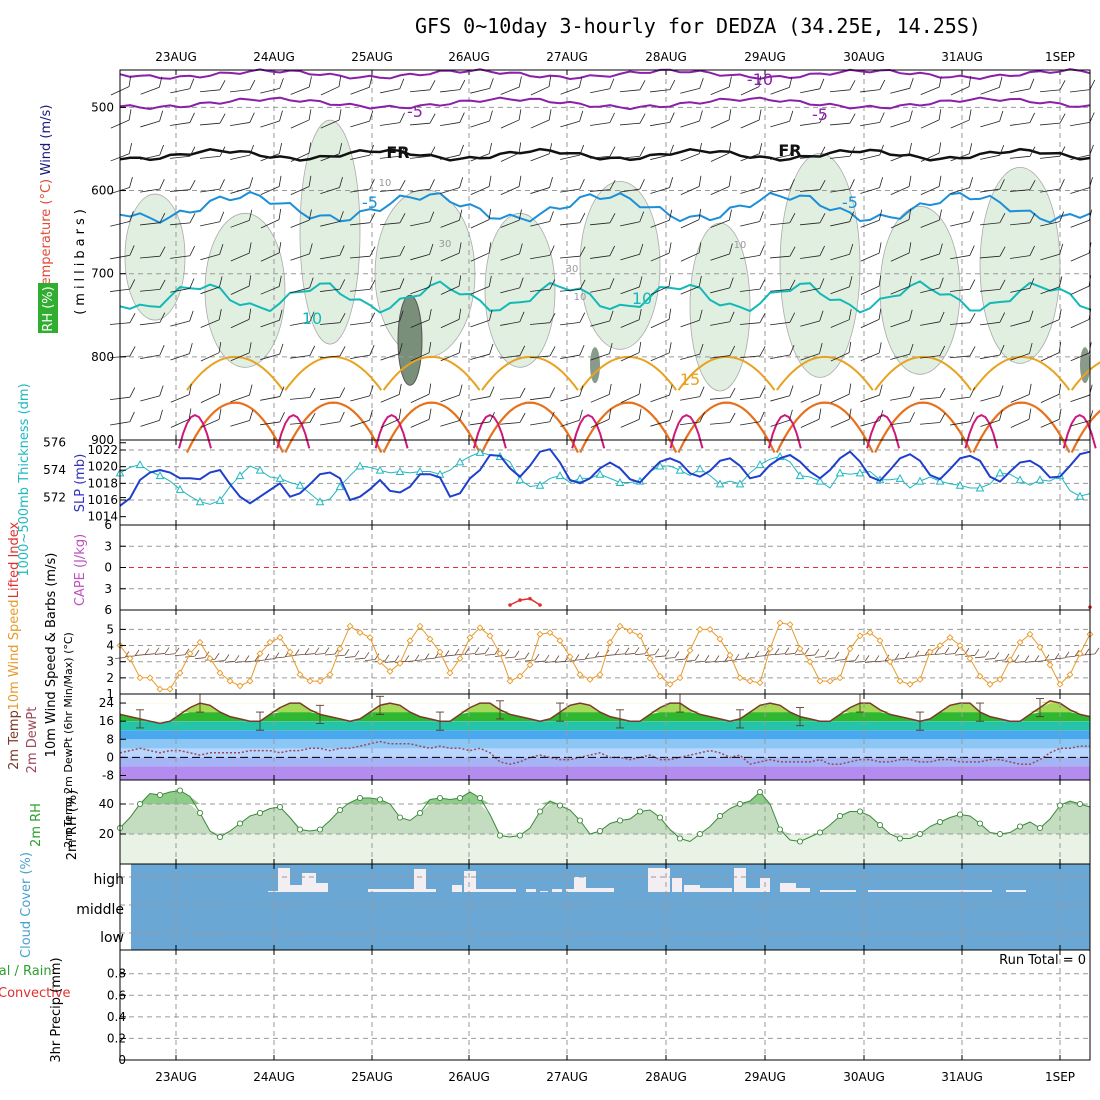 This screenshot has height=1100, width=1100. What do you see at coordinates (110, 694) in the screenshot?
I see `y-tick-label: 1` at bounding box center [110, 694].